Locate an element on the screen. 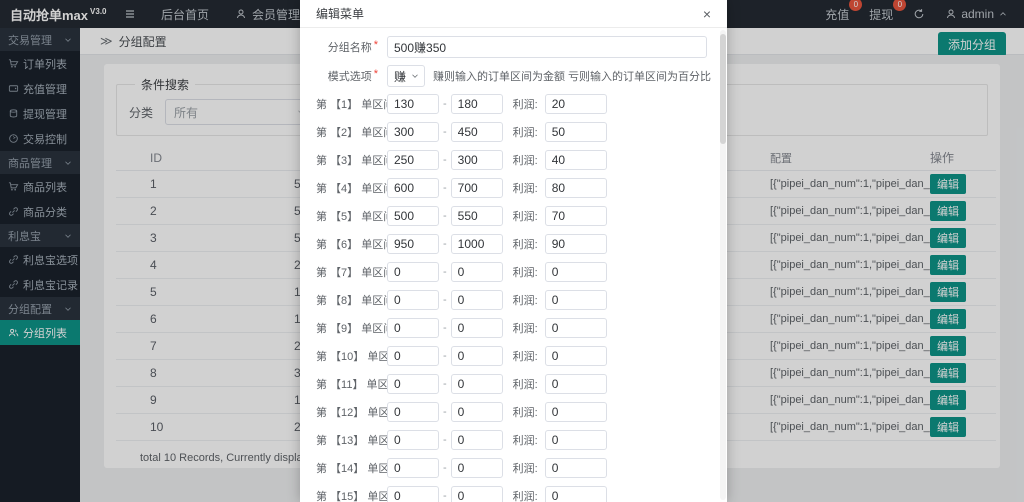 This screenshot has height=502, width=1024. add-group-button: 添加分组 is located at coordinates (971, 44).